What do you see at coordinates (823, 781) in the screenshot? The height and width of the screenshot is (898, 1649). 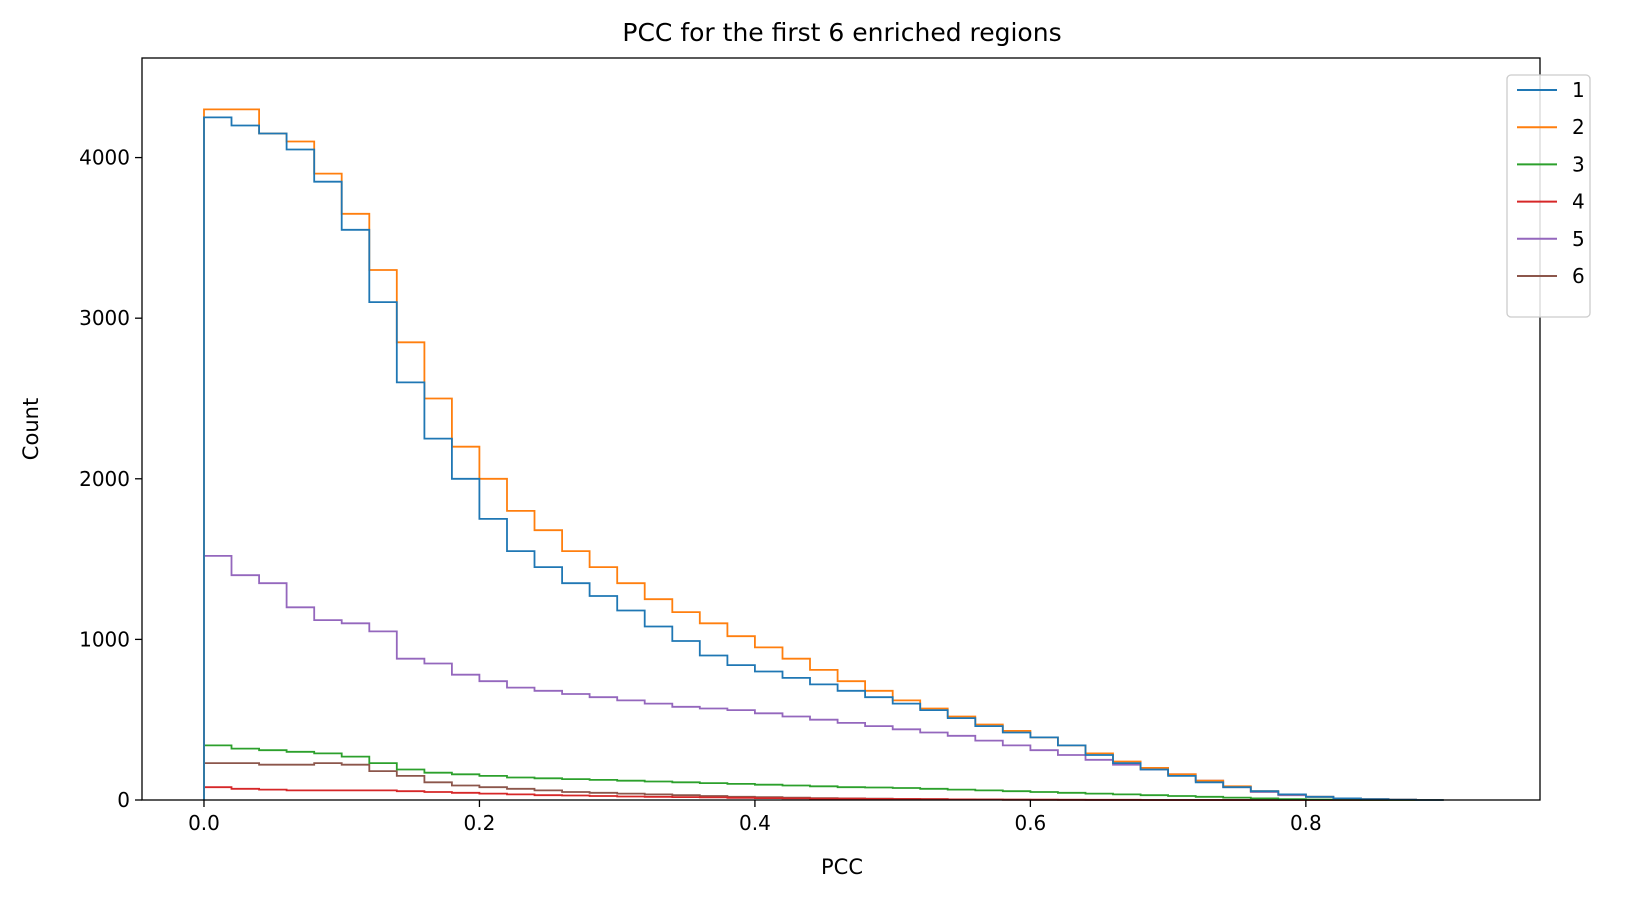 I see `series-6-line` at bounding box center [823, 781].